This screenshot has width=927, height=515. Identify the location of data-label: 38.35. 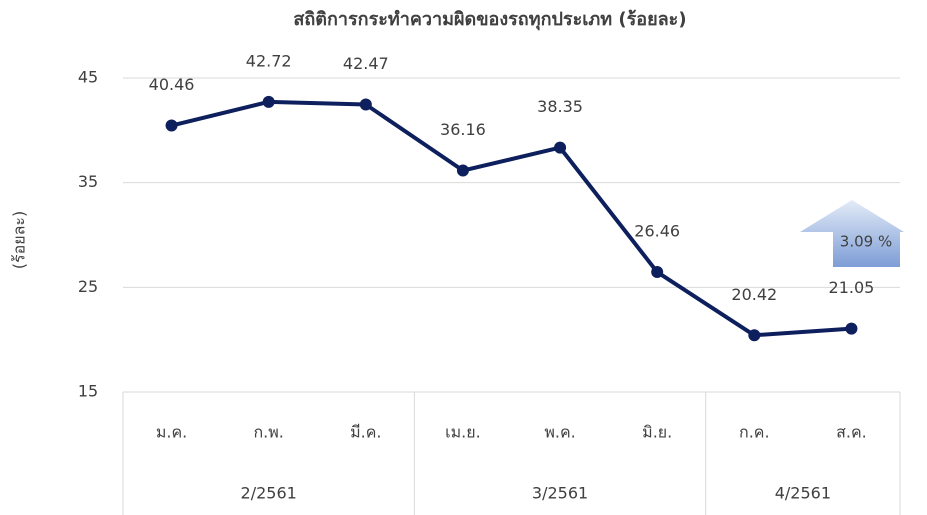
(560, 106).